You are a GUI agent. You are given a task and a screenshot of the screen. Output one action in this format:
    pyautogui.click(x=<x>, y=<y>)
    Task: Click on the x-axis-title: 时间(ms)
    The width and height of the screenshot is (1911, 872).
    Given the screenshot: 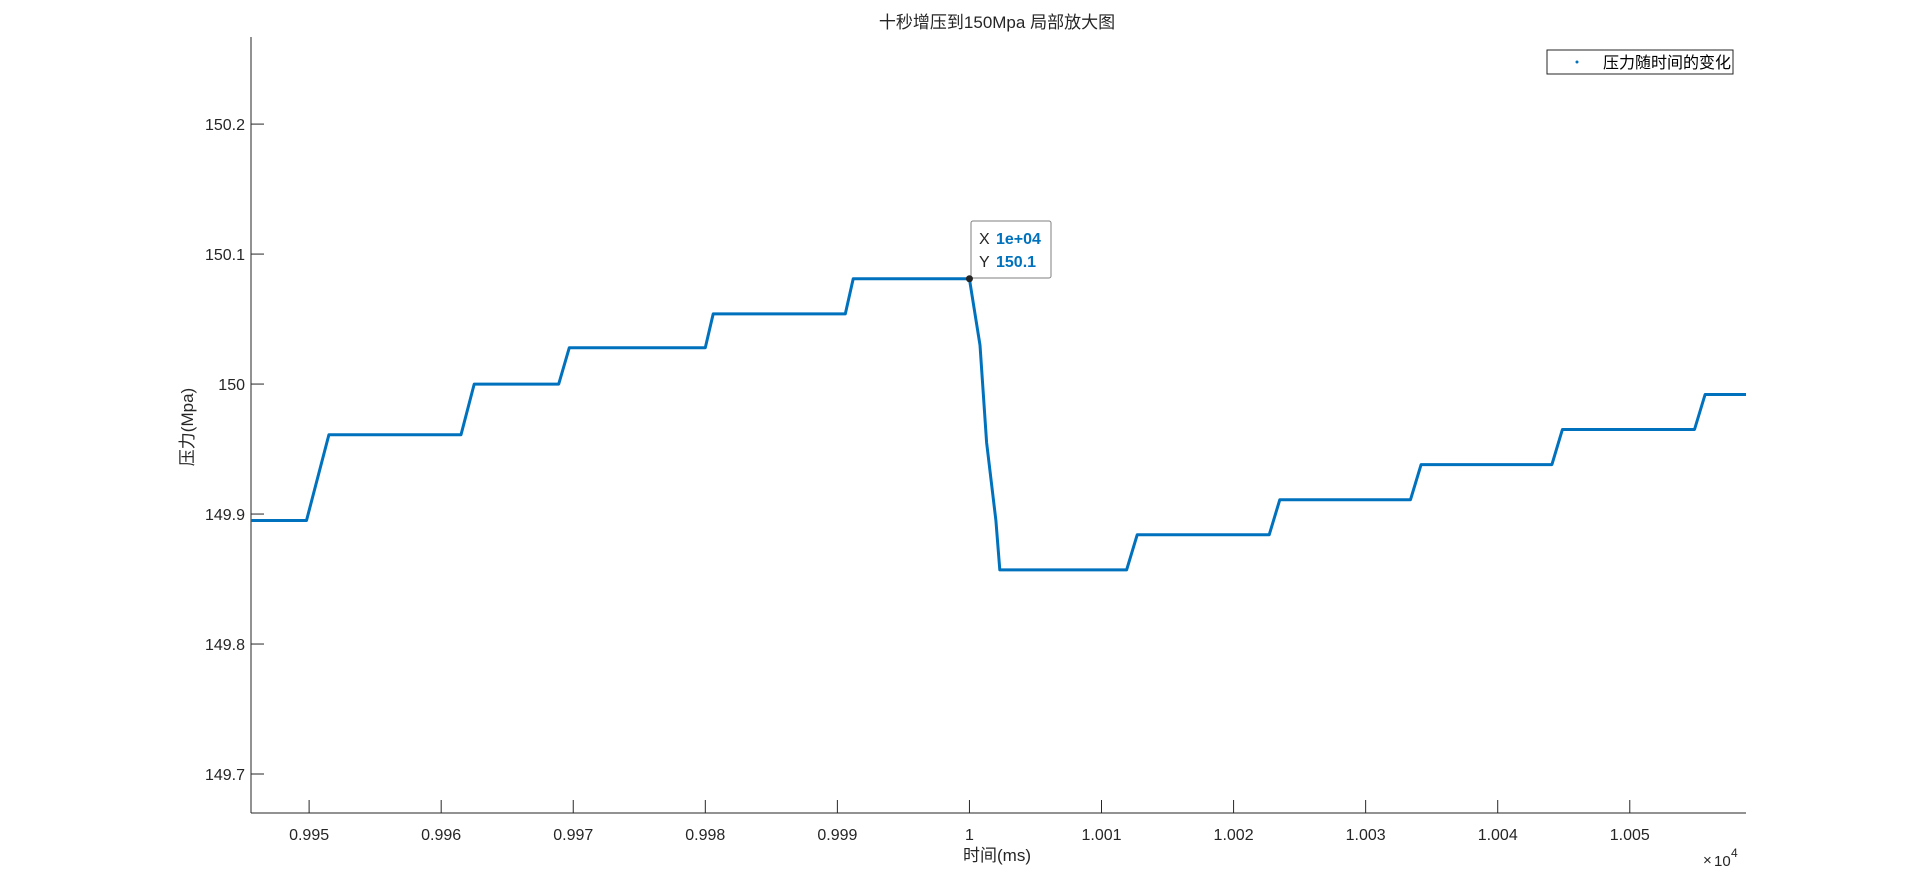 What is the action you would take?
    pyautogui.click(x=997, y=855)
    